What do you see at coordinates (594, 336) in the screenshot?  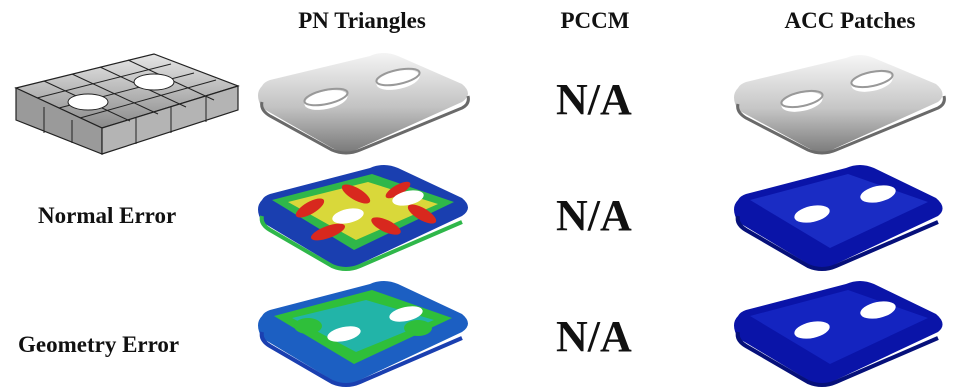 I see `pccm-na-geometry-error: N/A` at bounding box center [594, 336].